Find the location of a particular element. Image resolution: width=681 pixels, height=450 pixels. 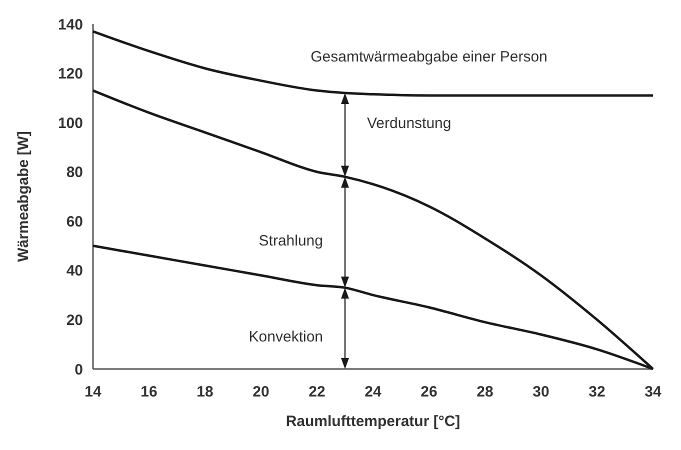

x-tick-label: 26 is located at coordinates (429, 391).